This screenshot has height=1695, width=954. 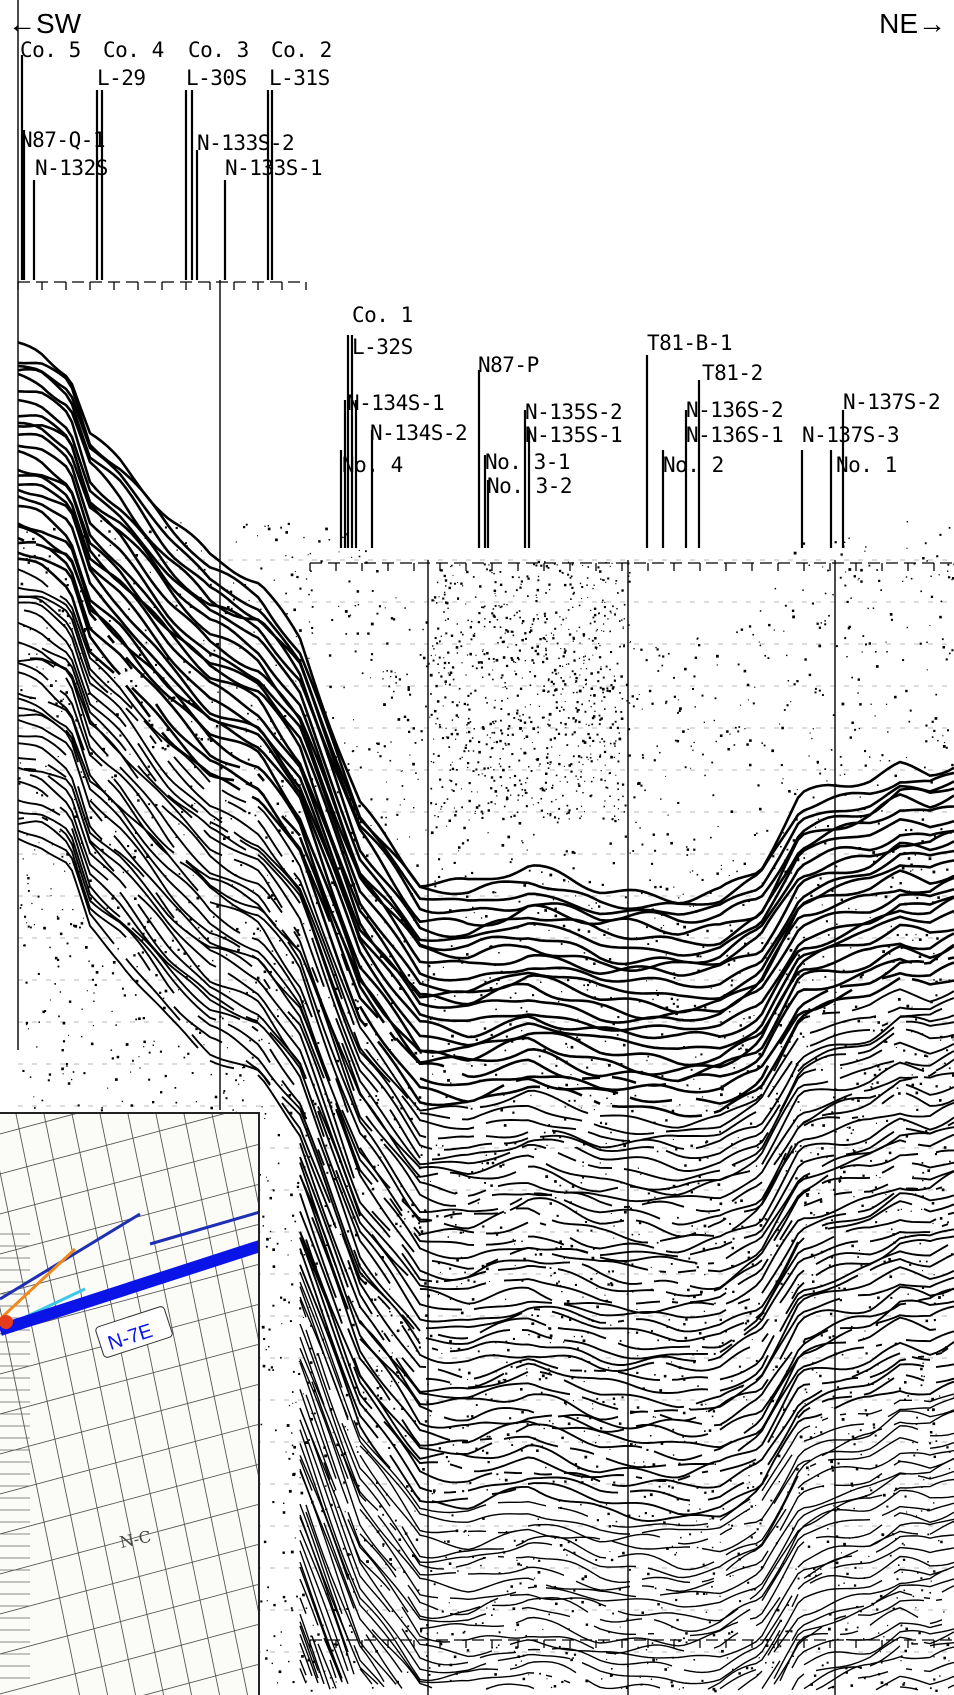 I want to click on well-label-n135s2: N-135S-2, so click(x=574, y=412).